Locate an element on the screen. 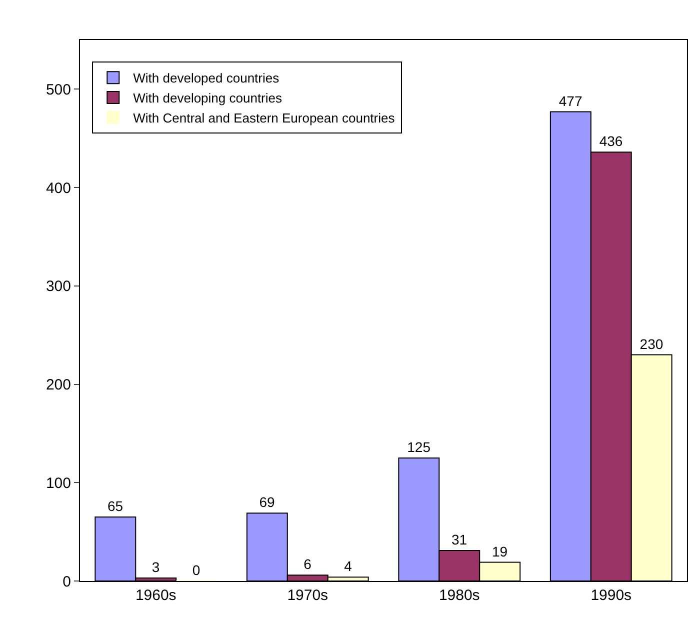 The width and height of the screenshot is (697, 631). data-label: 6 is located at coordinates (308, 564).